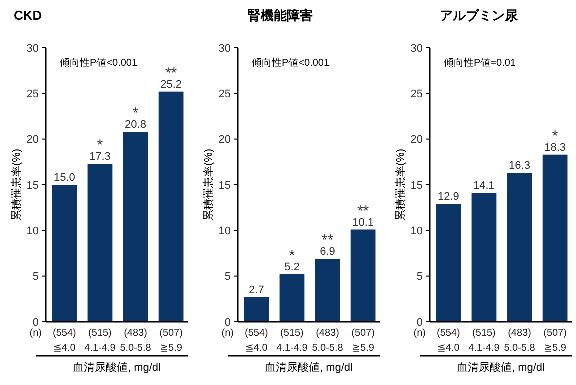 The height and width of the screenshot is (385, 576). I want to click on chart-title: CKD, so click(28, 15).